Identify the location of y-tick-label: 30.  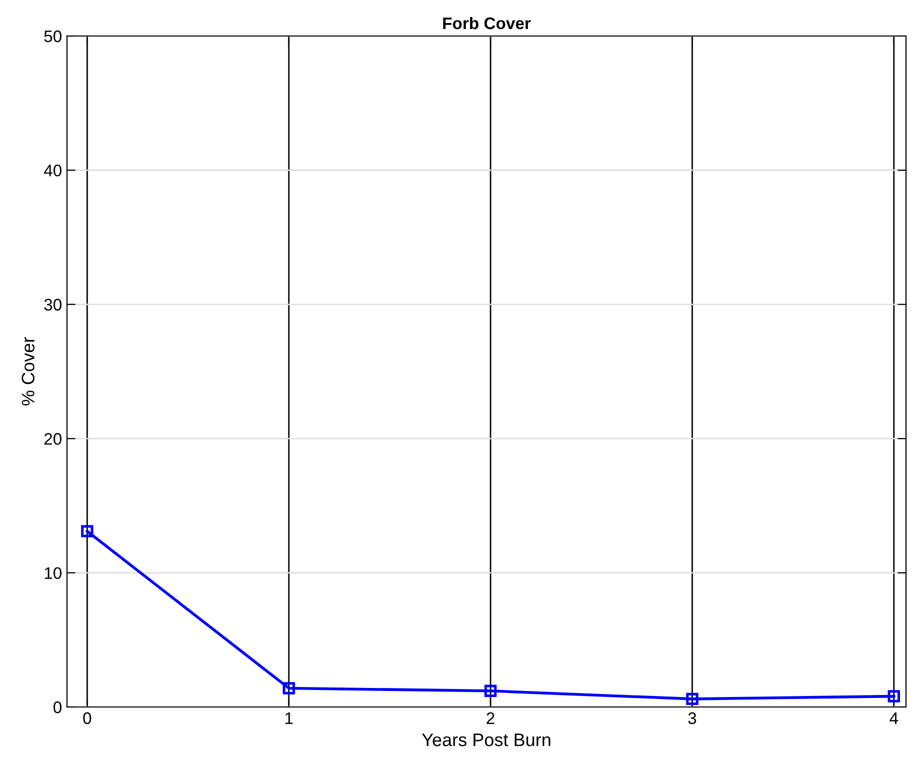
(53, 304).